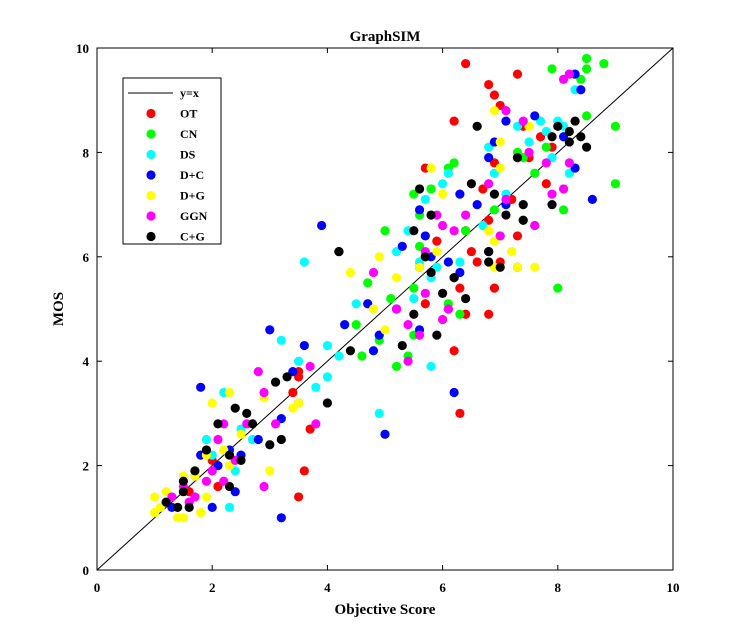 This screenshot has width=742, height=640. I want to click on chart-title: GraphSIM, so click(385, 37).